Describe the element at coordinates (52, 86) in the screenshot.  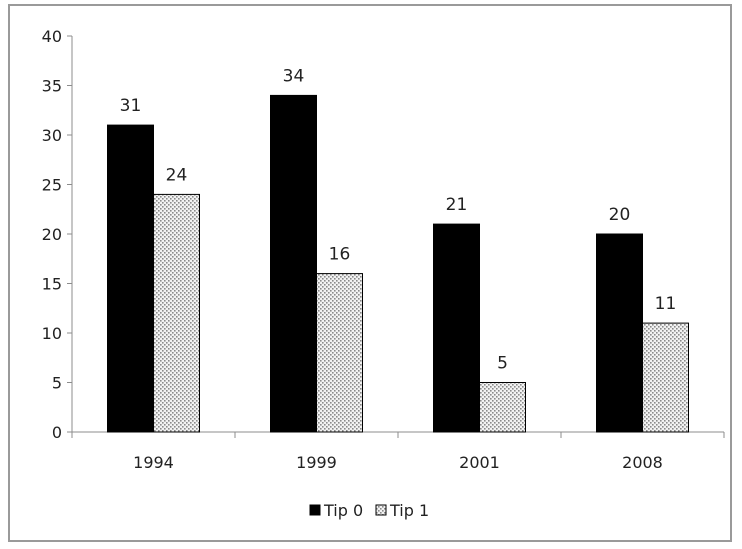
I see `y-tick-label: 35` at that location.